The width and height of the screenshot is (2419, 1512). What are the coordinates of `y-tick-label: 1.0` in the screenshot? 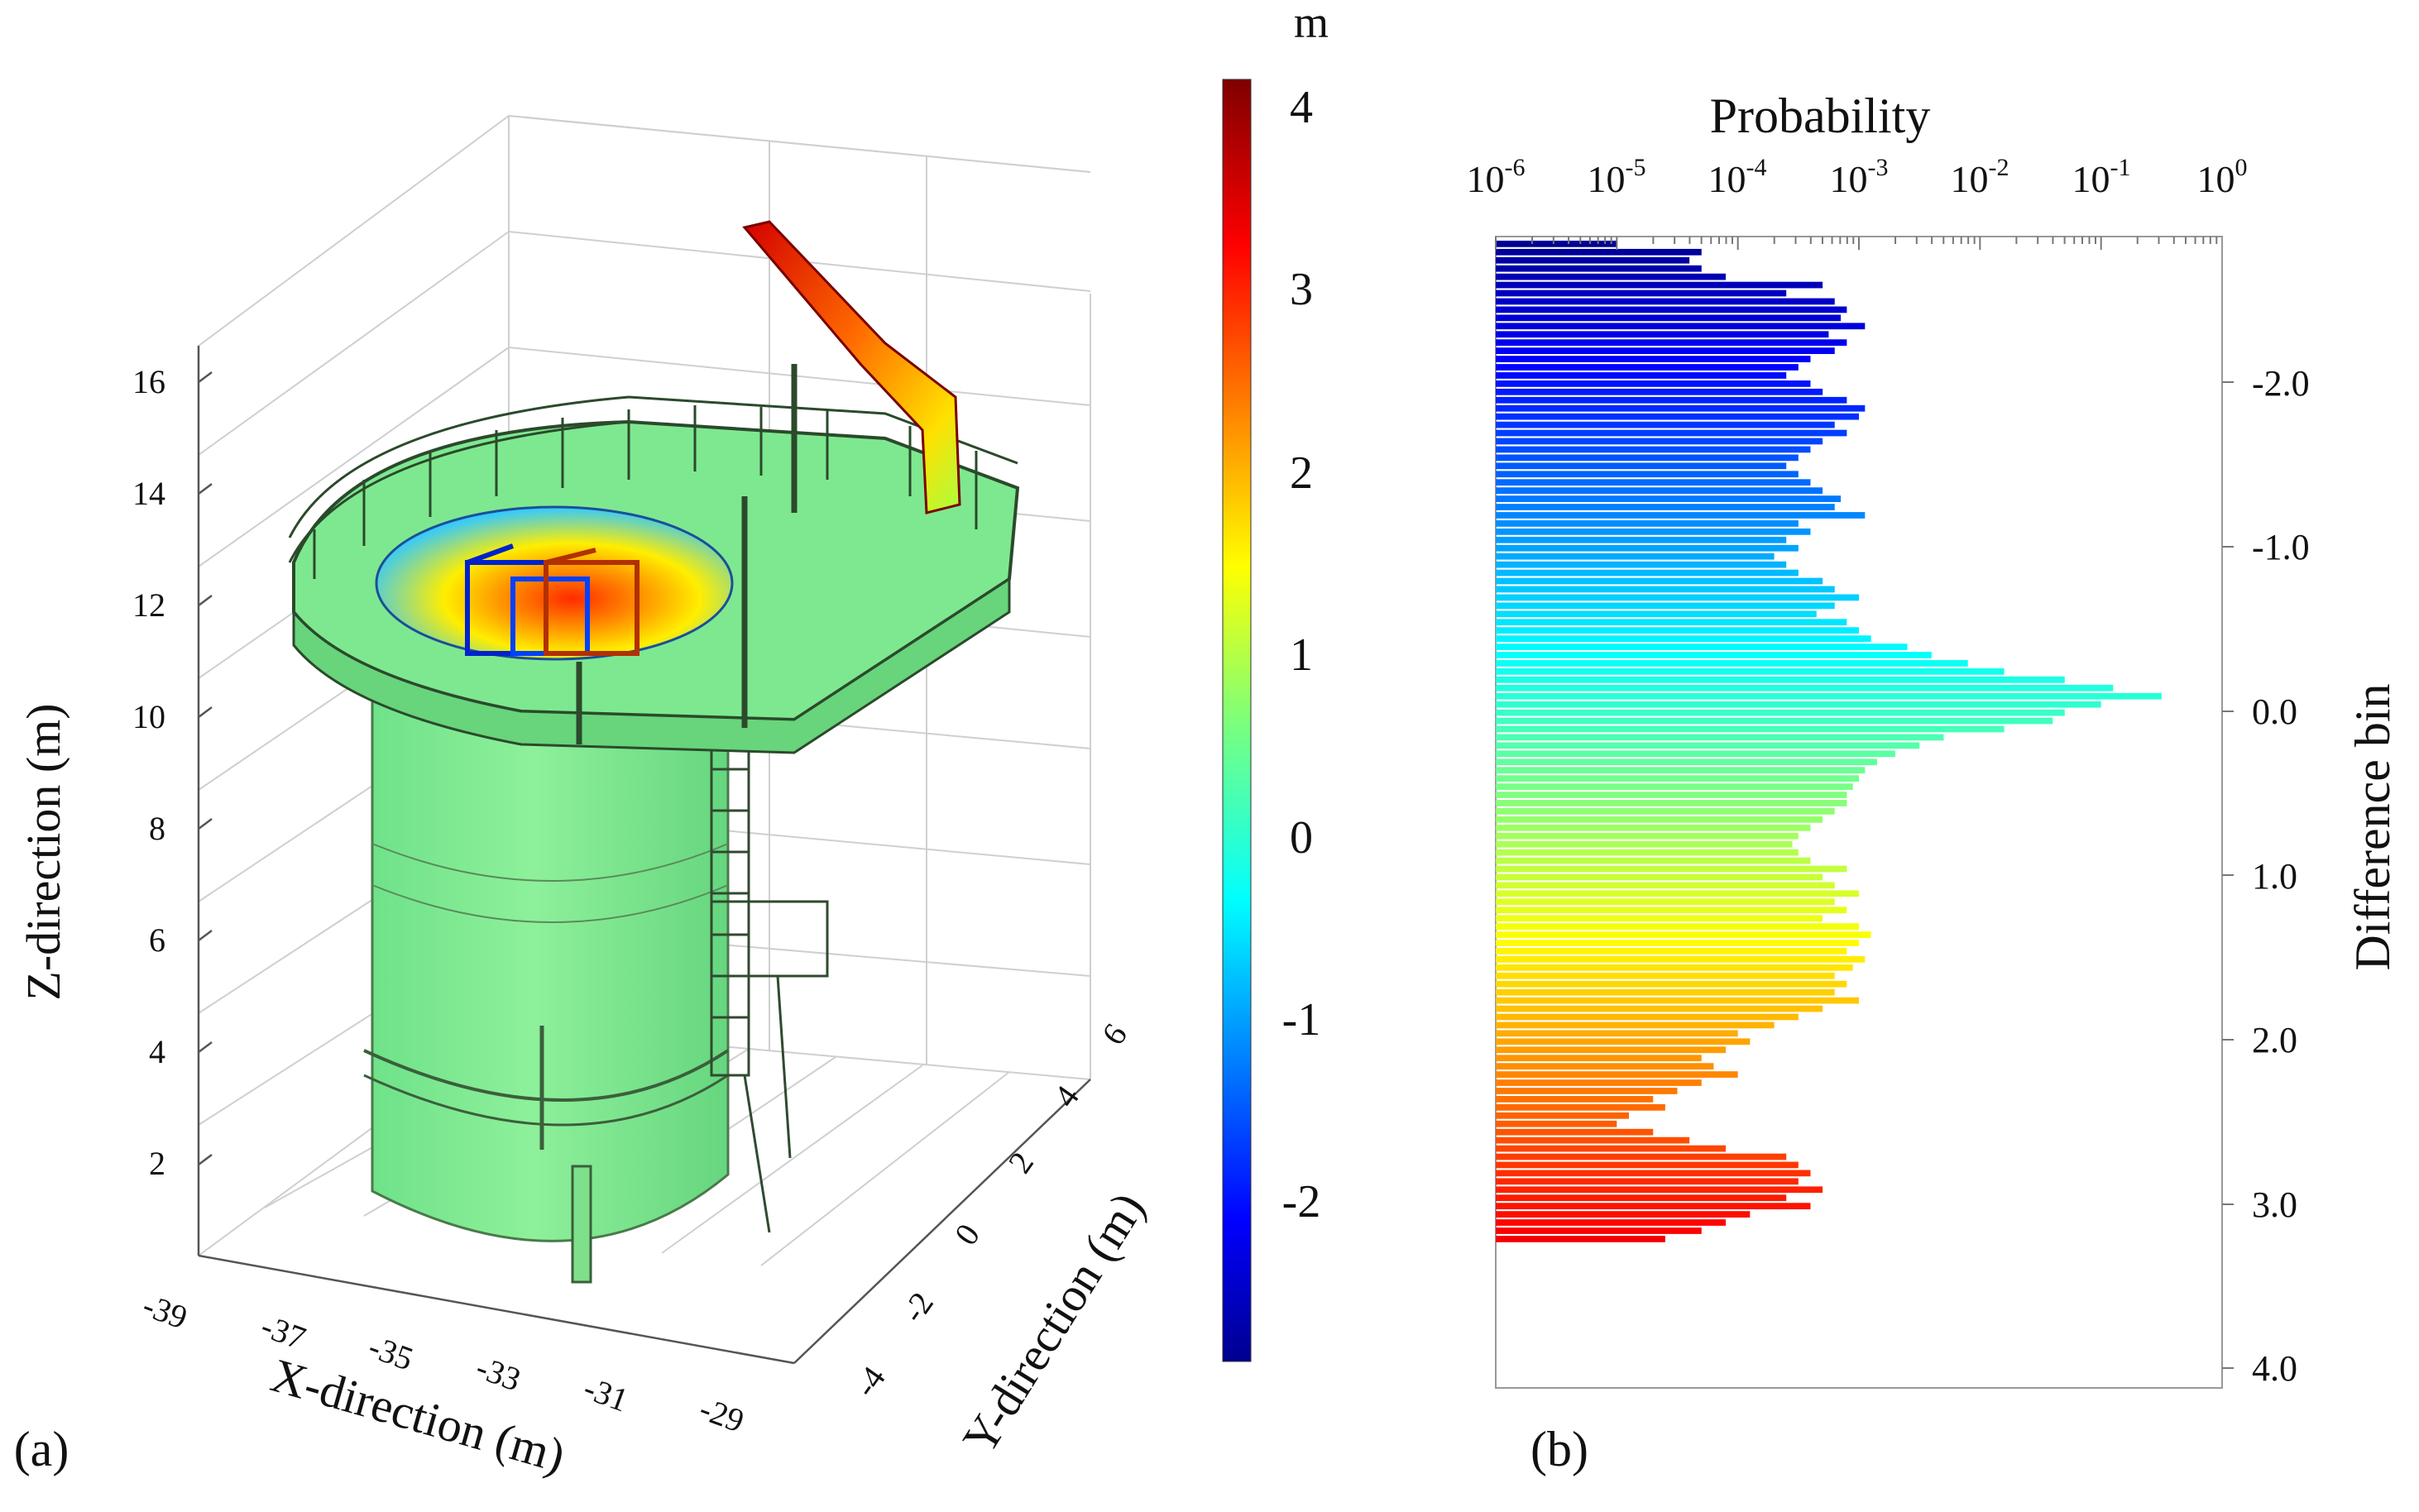 It's located at (2274, 876).